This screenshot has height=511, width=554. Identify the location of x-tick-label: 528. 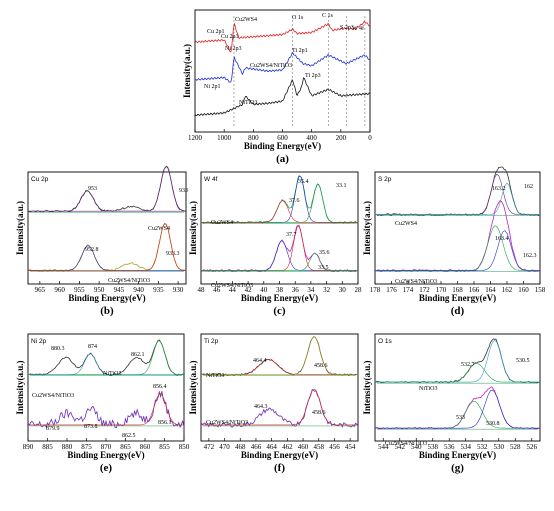
(515, 447).